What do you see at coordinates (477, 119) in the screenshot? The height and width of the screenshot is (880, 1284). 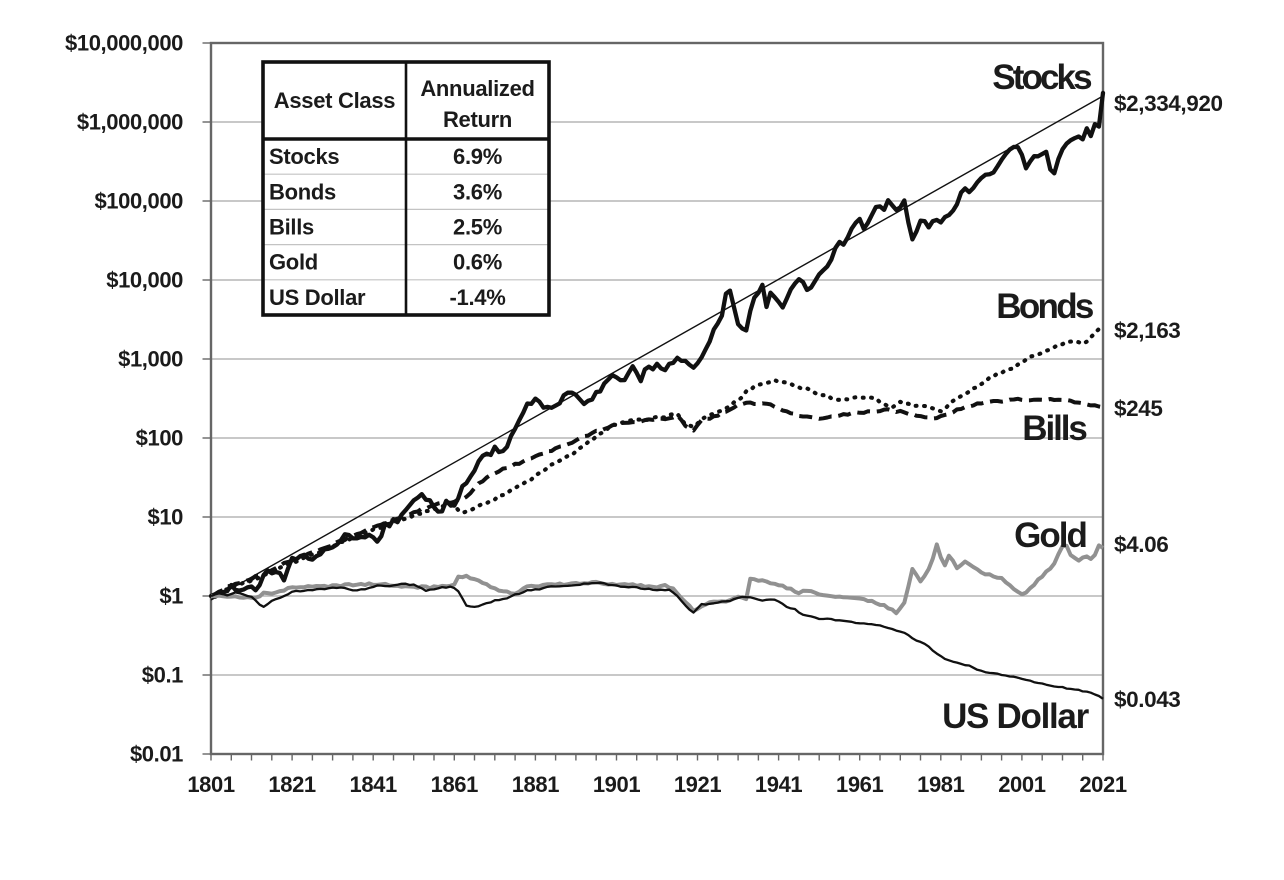 I see `svg-text: Return` at bounding box center [477, 119].